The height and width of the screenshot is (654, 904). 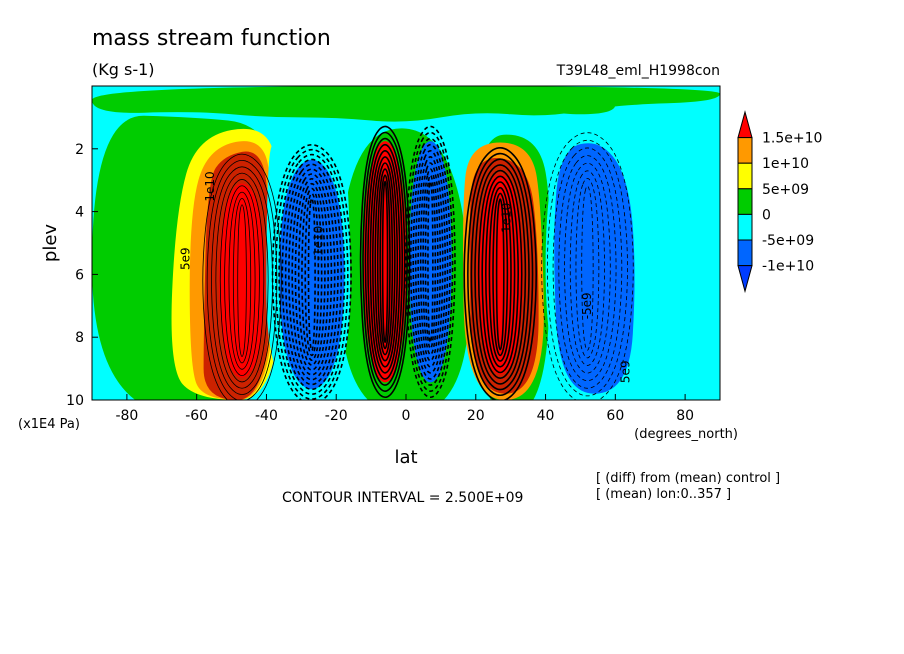 What do you see at coordinates (186, 258) in the screenshot?
I see `contour-label-0: 5e9` at bounding box center [186, 258].